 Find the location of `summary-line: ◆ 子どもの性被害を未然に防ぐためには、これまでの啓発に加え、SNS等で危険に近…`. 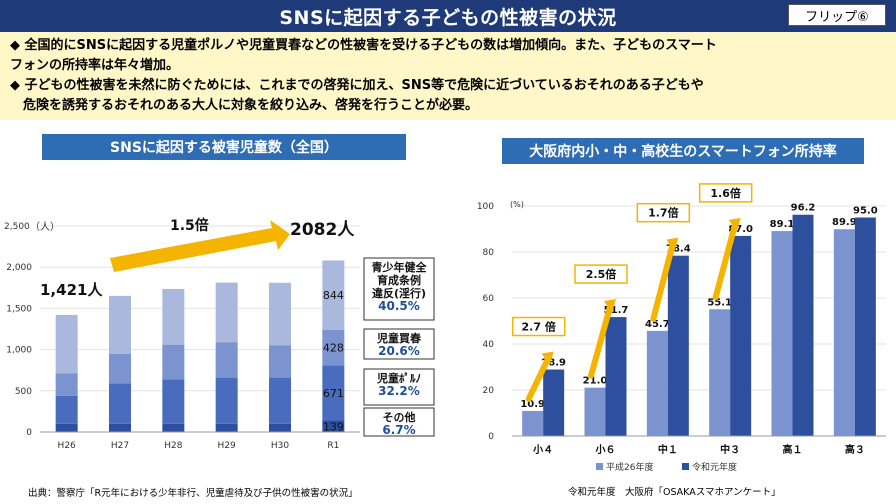

summary-line: ◆ 子どもの性被害を未然に防ぐためには、これまでの啓発に加え、SNS等で危険に近… is located at coordinates (357, 85).